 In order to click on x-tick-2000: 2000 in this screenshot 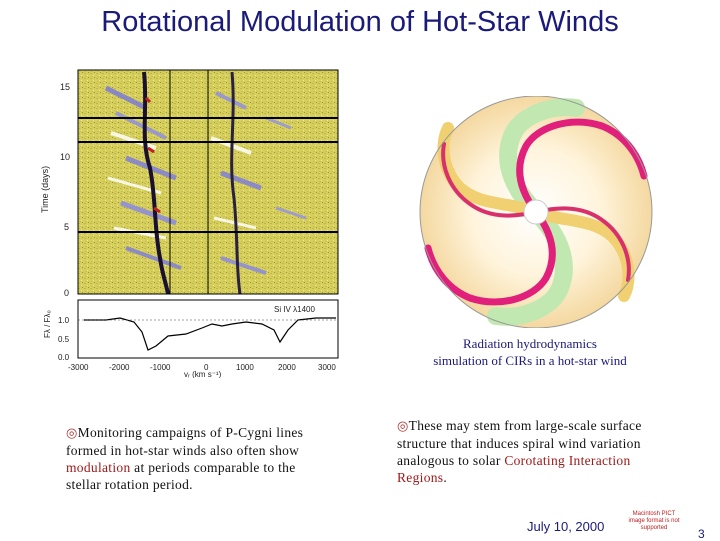, I will do `click(287, 367)`.